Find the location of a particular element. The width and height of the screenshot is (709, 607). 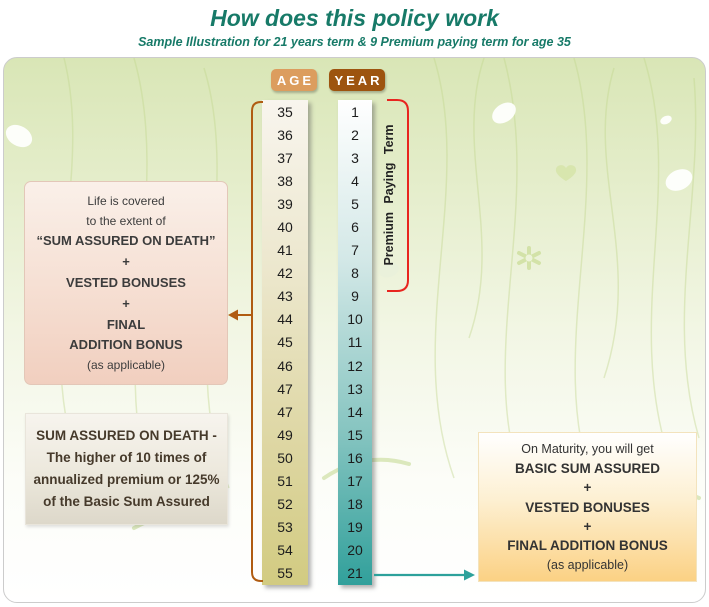

year-cell: 8 is located at coordinates (355, 273).